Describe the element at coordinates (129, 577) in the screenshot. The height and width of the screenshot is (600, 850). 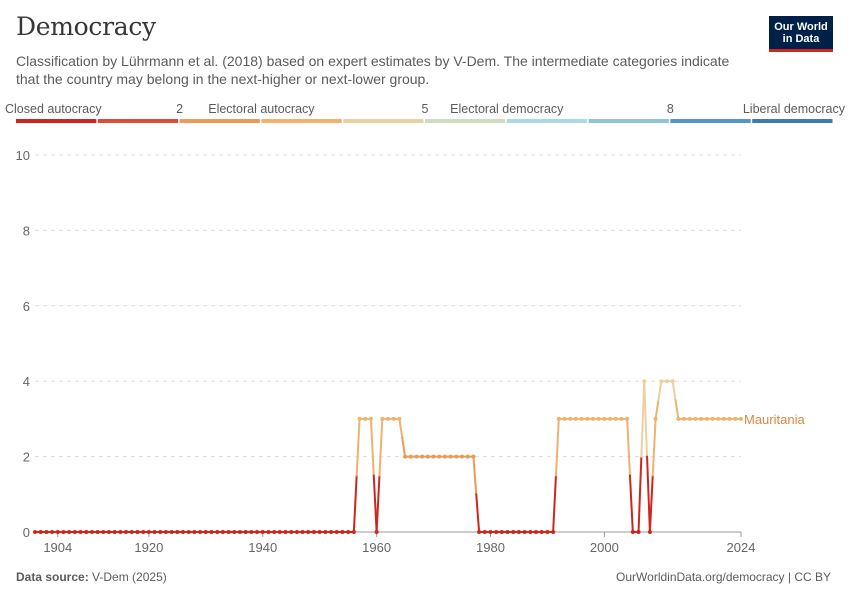
I see `data-source-value: V-Dem (2025)` at that location.